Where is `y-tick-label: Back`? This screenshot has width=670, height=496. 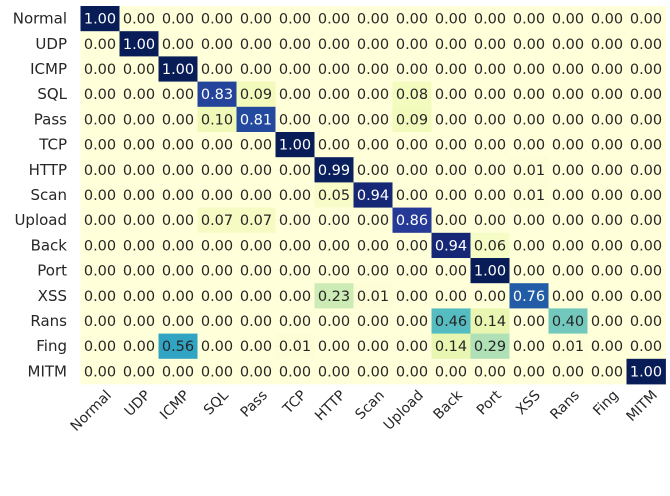
y-tick-label: Back is located at coordinates (49, 245).